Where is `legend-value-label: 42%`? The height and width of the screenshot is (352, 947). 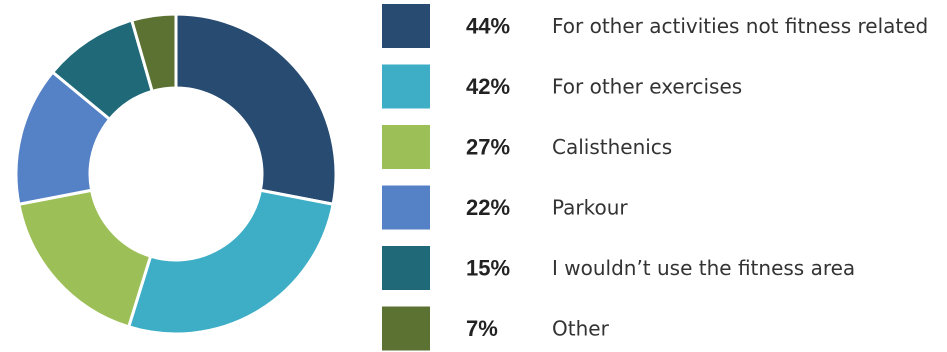
legend-value-label: 42% is located at coordinates (488, 86).